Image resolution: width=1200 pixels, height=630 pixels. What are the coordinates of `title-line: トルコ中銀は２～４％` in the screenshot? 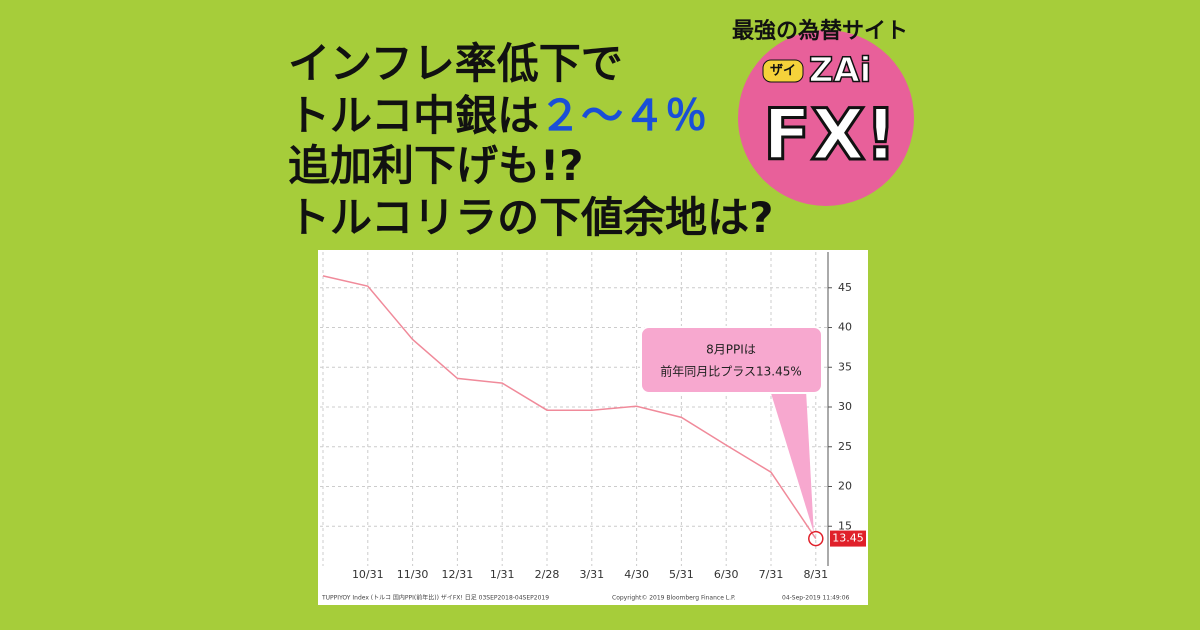 It's located at (497, 115).